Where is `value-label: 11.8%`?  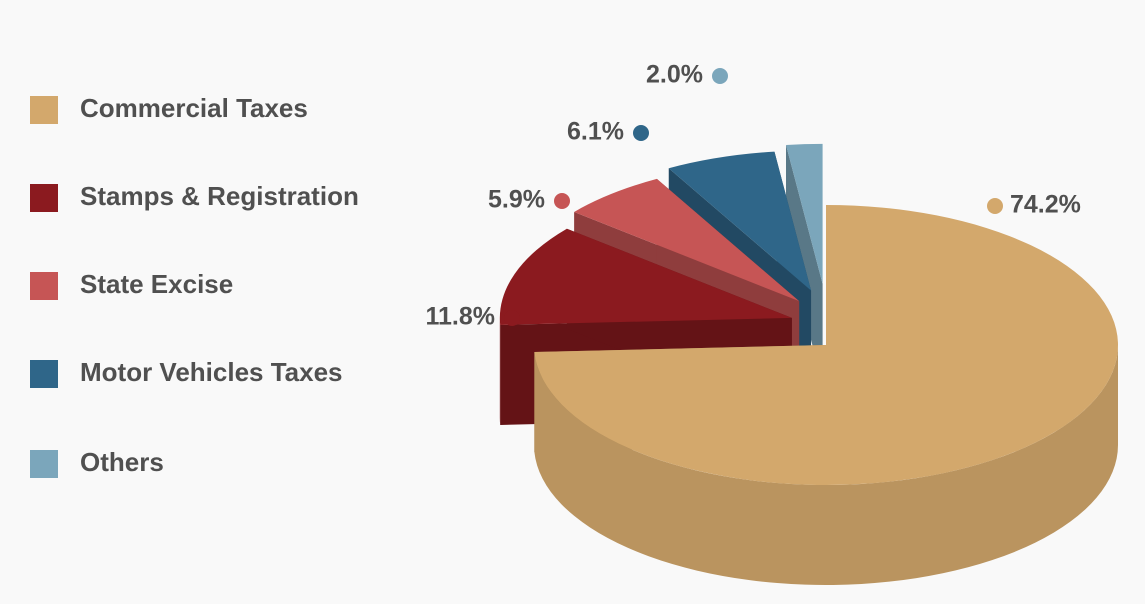
value-label: 11.8% is located at coordinates (460, 317).